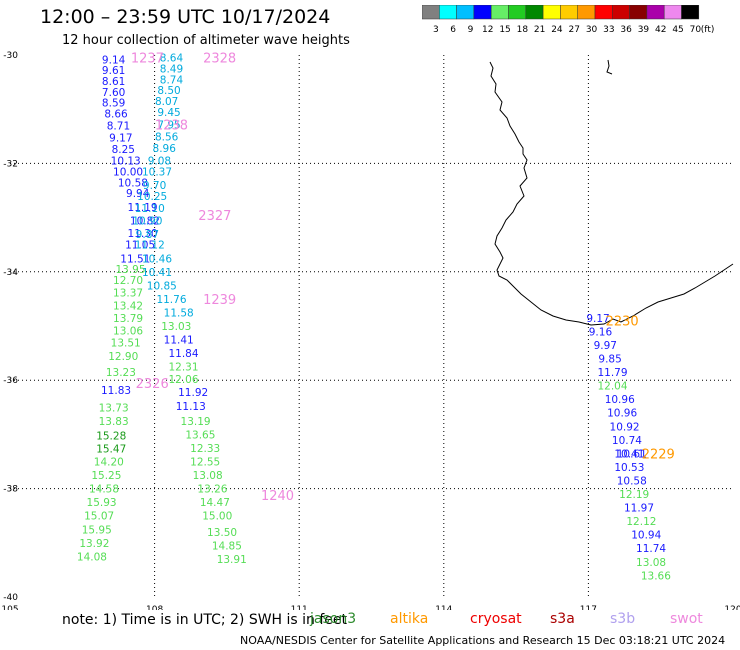 The width and height of the screenshot is (740, 650). I want to click on wave-height-point: 11.79, so click(612, 373).